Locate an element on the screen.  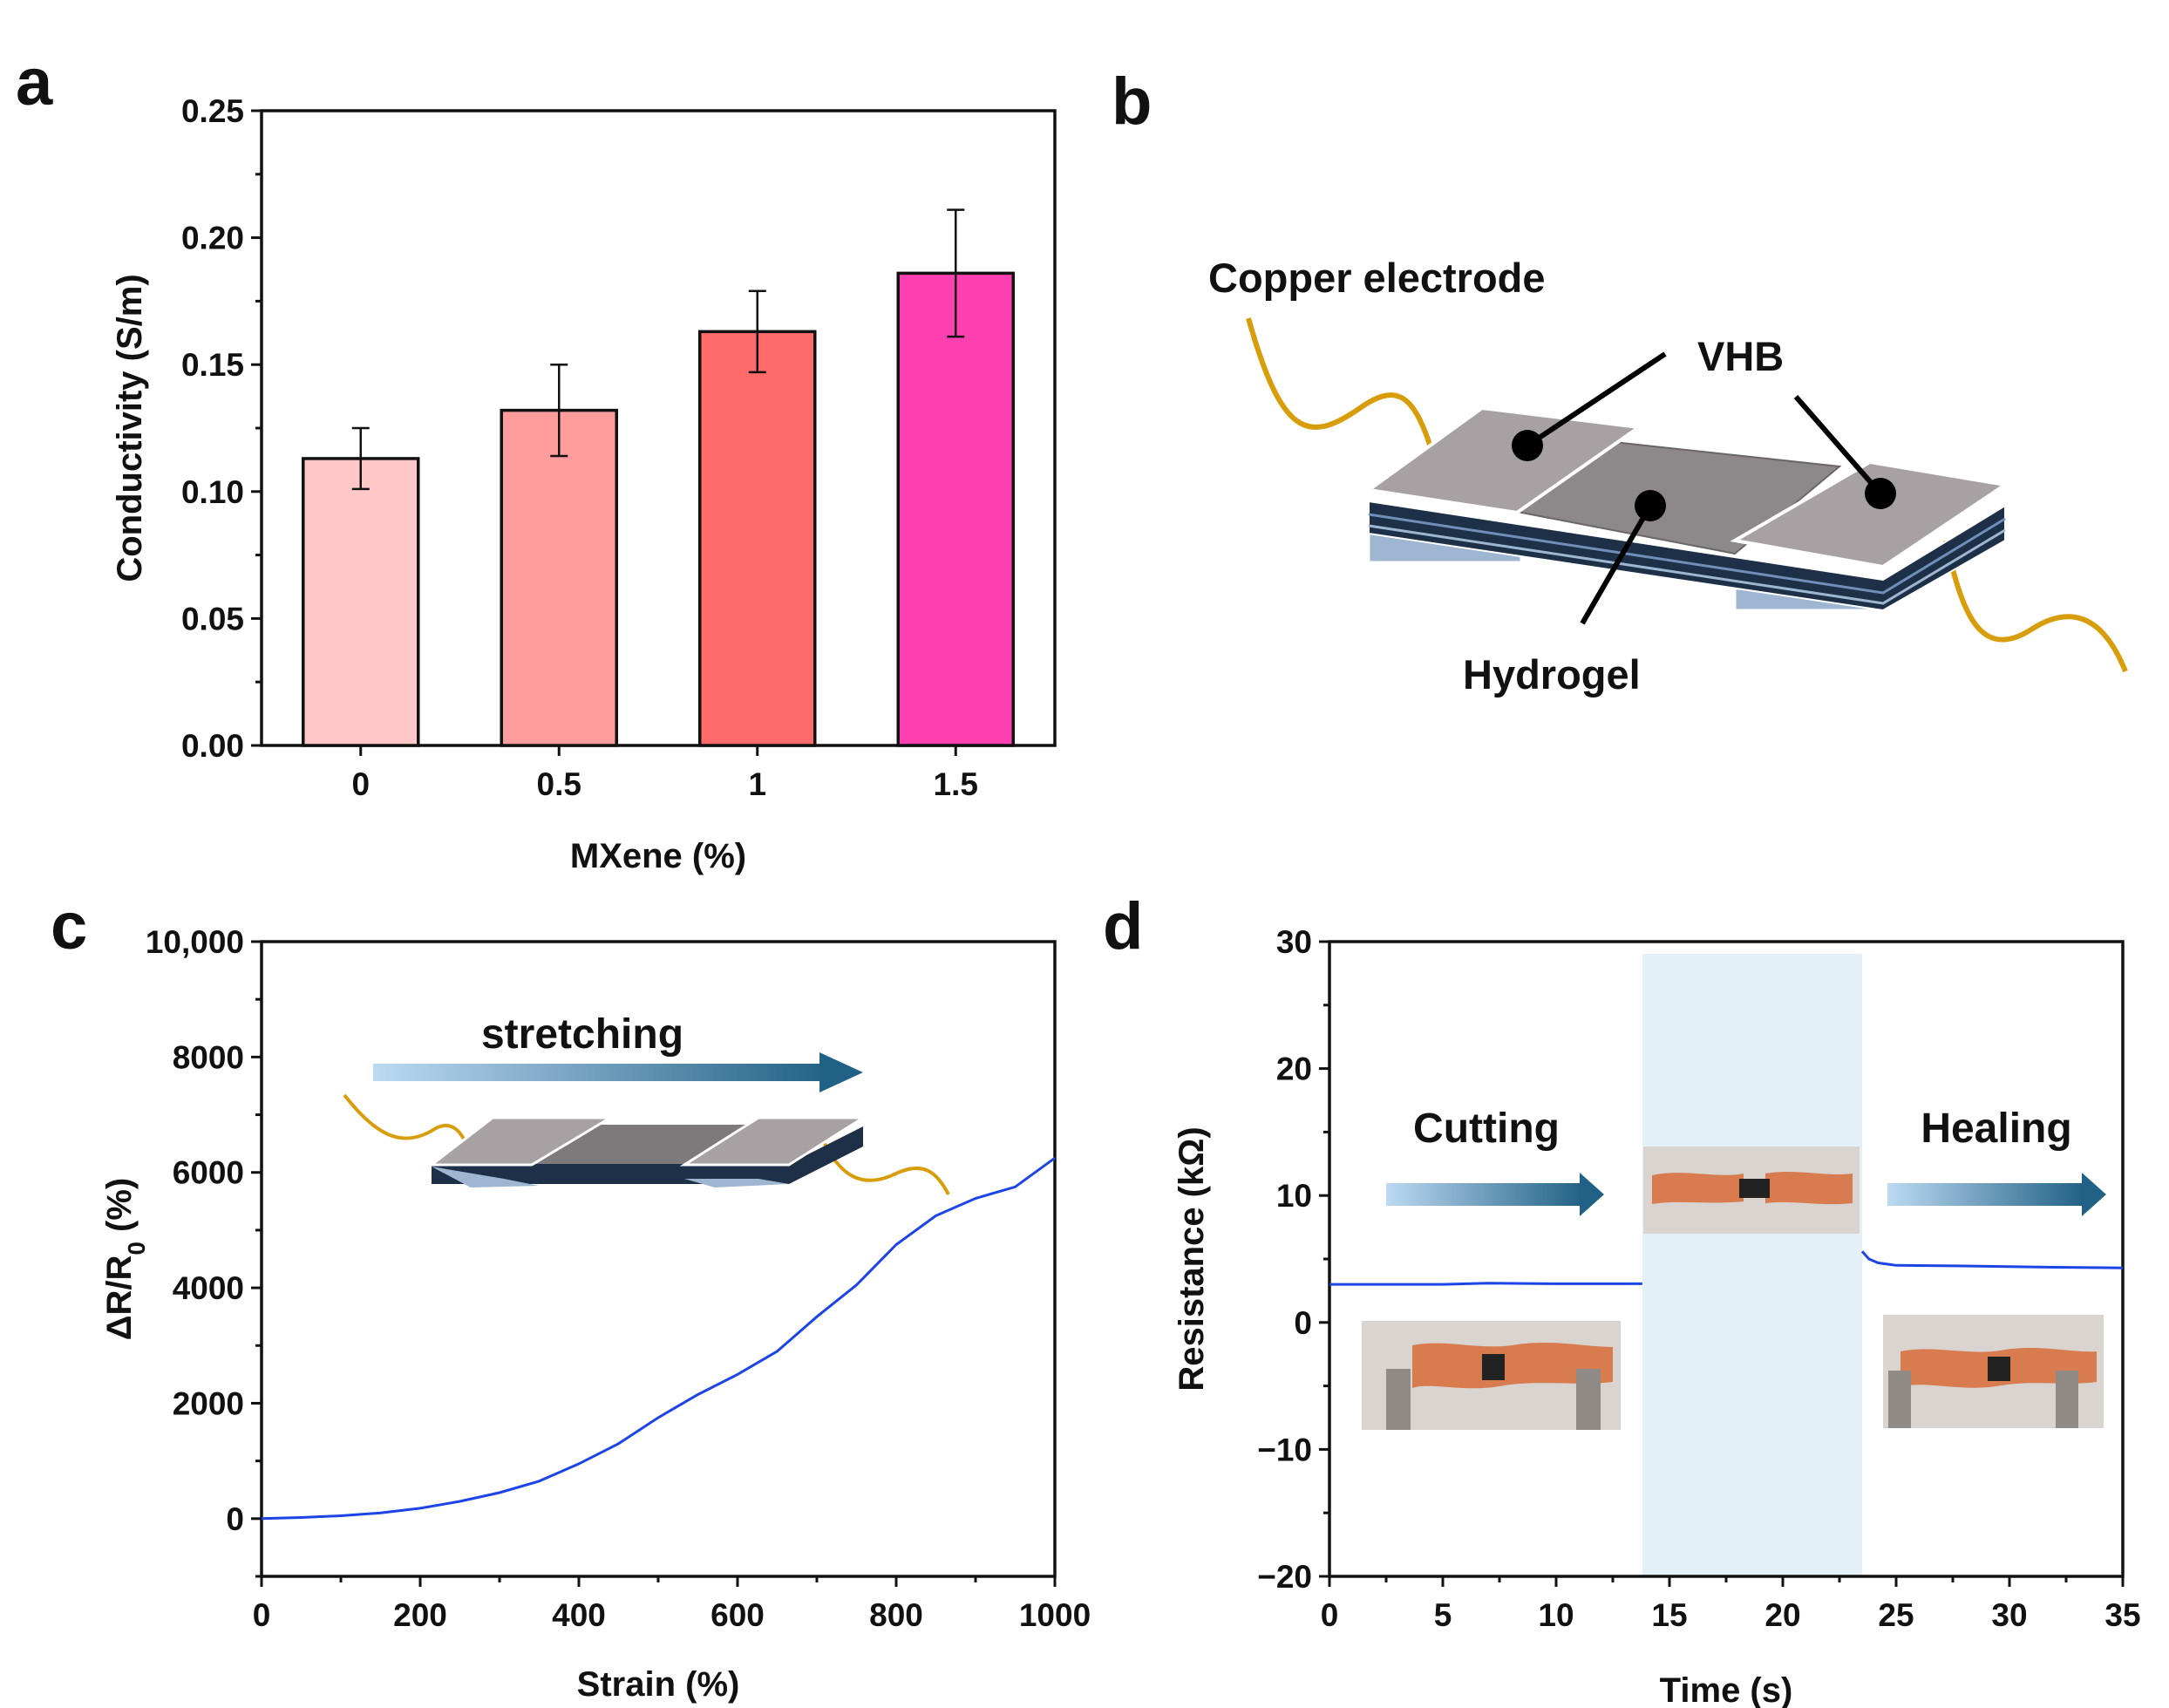
d-xtick-label: 25 is located at coordinates (1896, 1615).